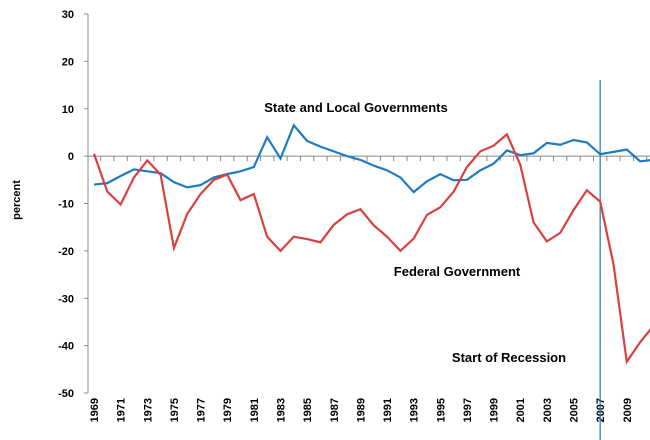  Describe the element at coordinates (68, 110) in the screenshot. I see `y-tick-label: 10` at that location.